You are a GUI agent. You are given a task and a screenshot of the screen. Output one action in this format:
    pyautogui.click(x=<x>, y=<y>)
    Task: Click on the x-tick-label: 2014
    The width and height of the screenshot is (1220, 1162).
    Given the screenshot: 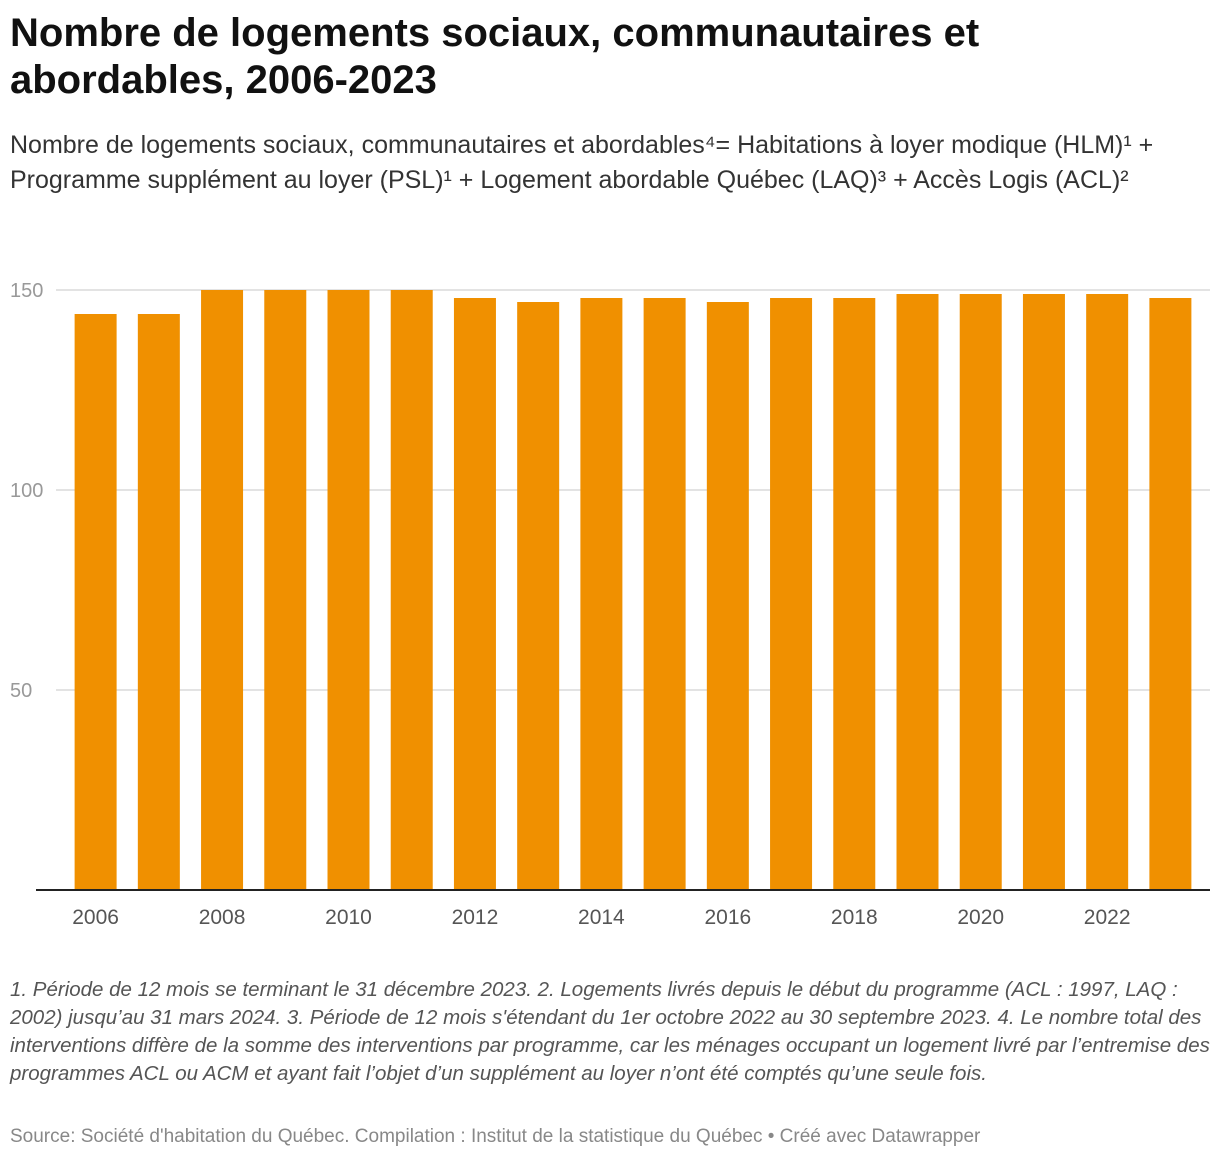 What is the action you would take?
    pyautogui.click(x=601, y=917)
    